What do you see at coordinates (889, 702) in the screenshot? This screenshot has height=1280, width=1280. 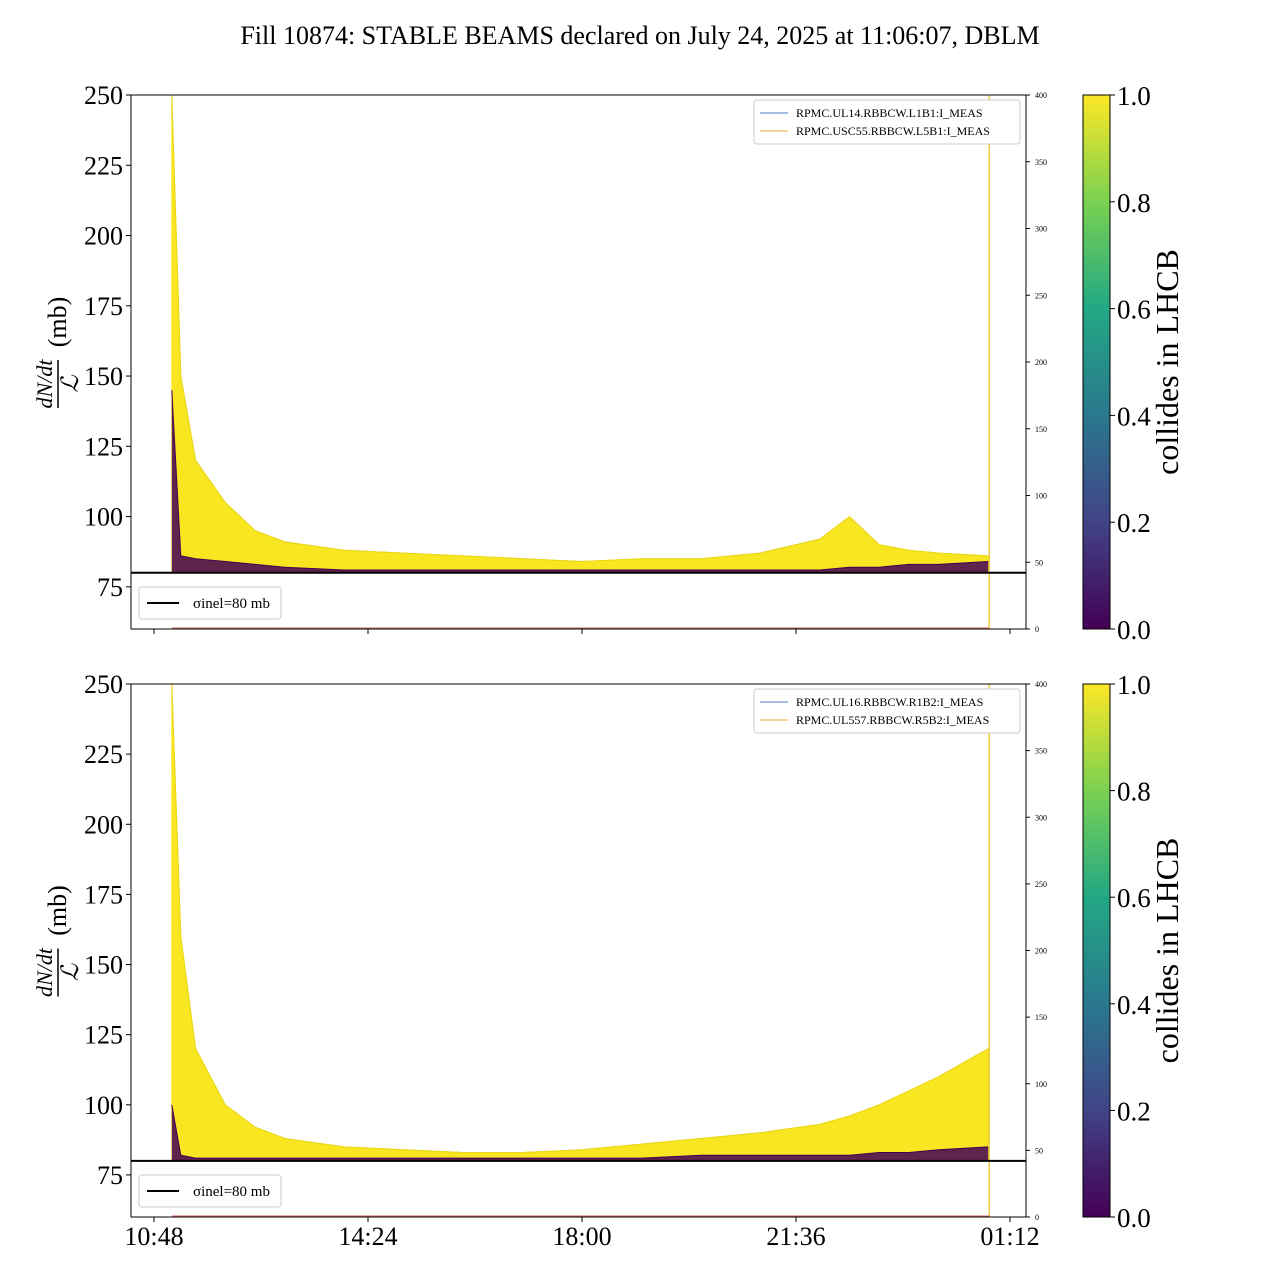 I see `legend-entry-1: RPMC.UL16.RBBCW.R1B2:I_MEAS` at bounding box center [889, 702].